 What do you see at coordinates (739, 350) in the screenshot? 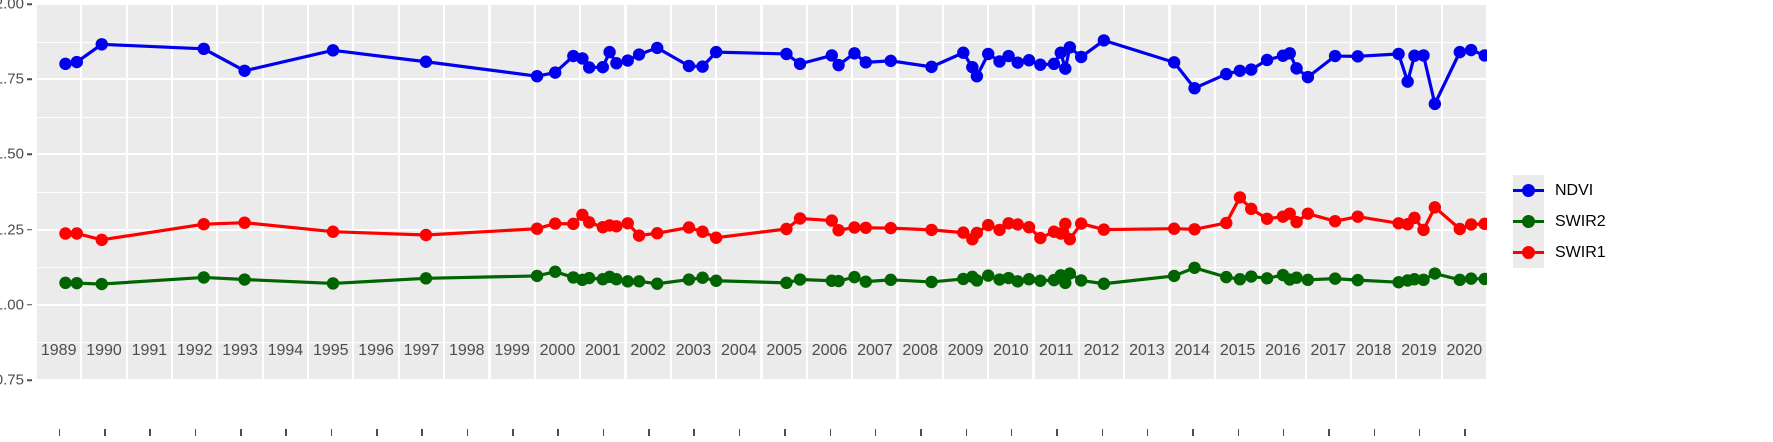
I see `x-axis-tick-label: 2004` at bounding box center [739, 350].